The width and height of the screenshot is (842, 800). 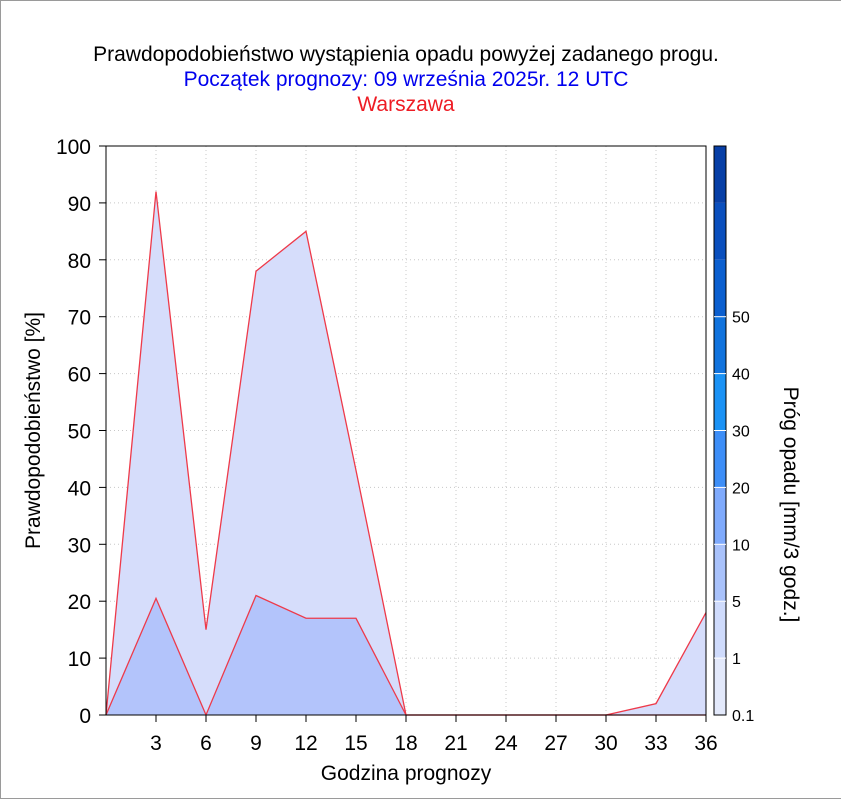 I want to click on x-tick-label: 24, so click(x=506, y=743).